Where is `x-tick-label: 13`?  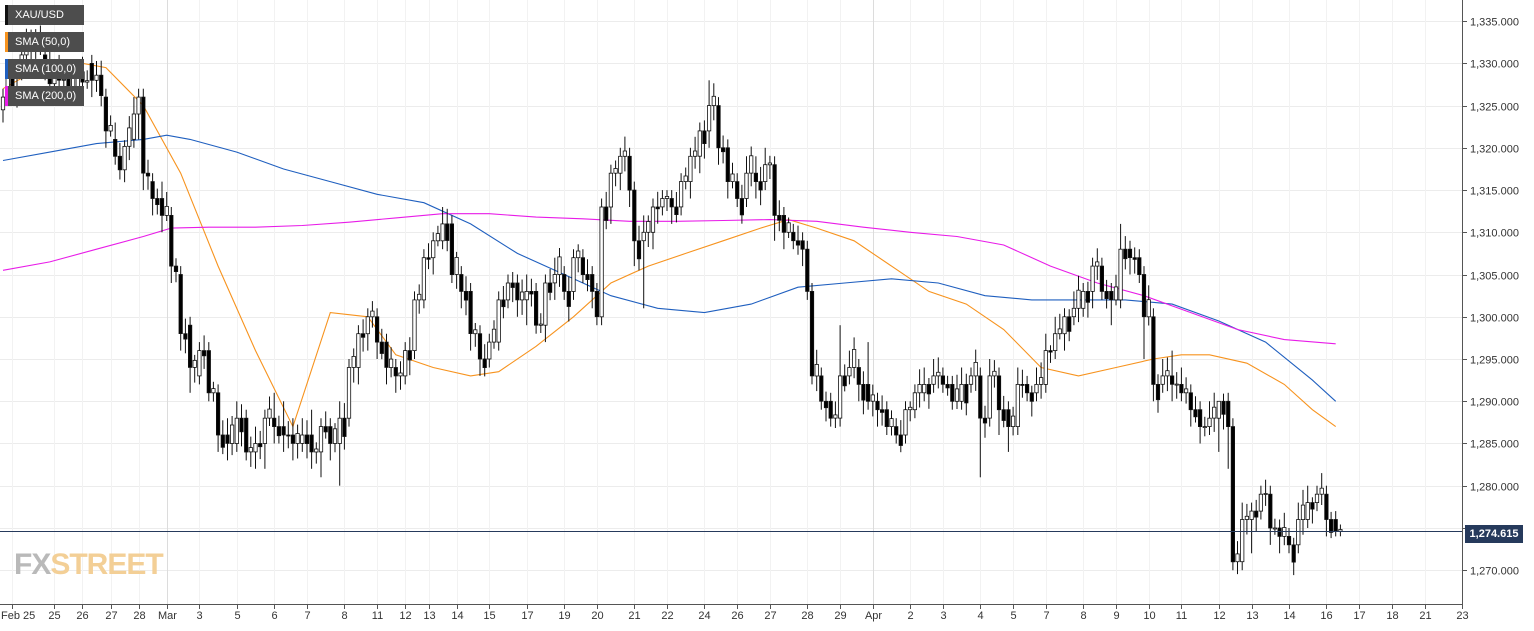 x-tick-label: 13 is located at coordinates (429, 616).